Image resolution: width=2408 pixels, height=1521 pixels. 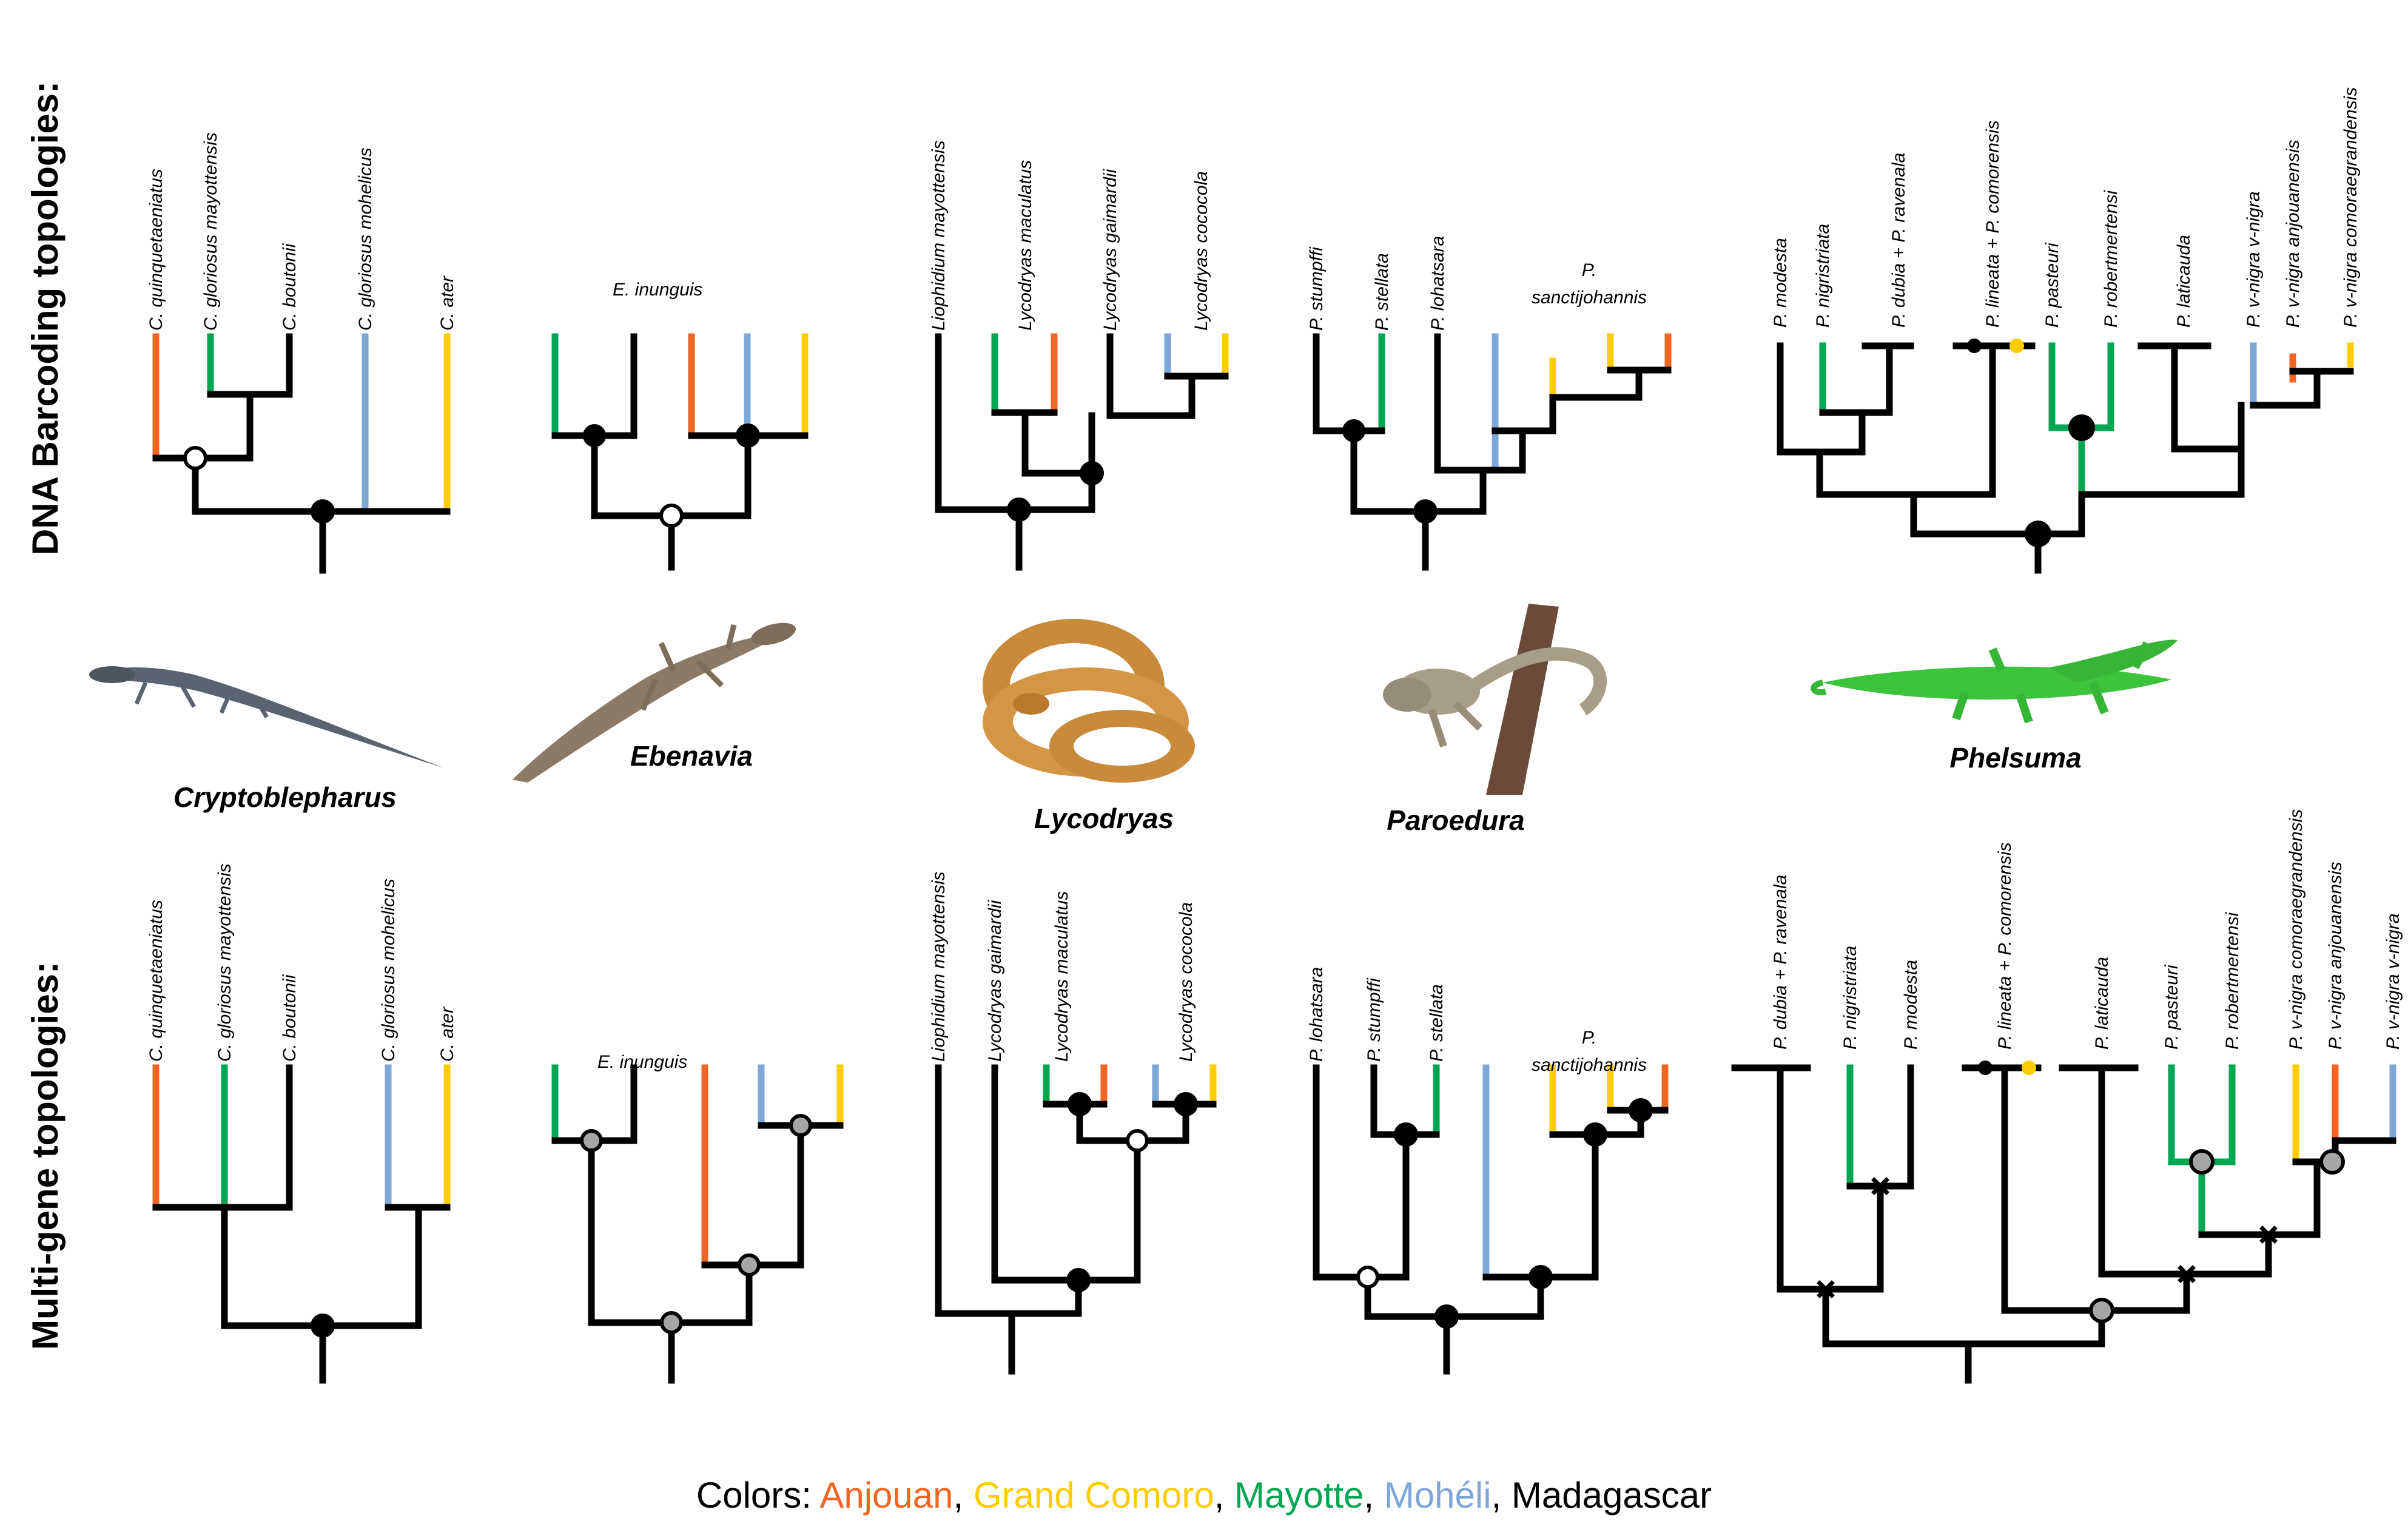 What do you see at coordinates (657, 290) in the screenshot?
I see `tip-label-ebenavia-top: E. inunguis` at bounding box center [657, 290].